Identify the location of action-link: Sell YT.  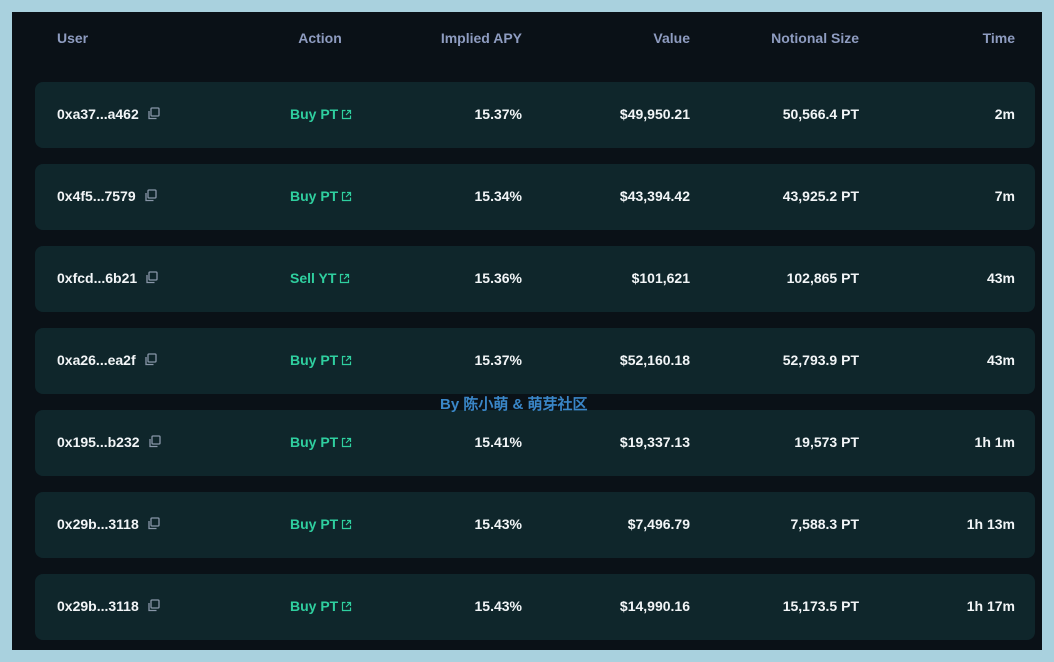
(320, 278).